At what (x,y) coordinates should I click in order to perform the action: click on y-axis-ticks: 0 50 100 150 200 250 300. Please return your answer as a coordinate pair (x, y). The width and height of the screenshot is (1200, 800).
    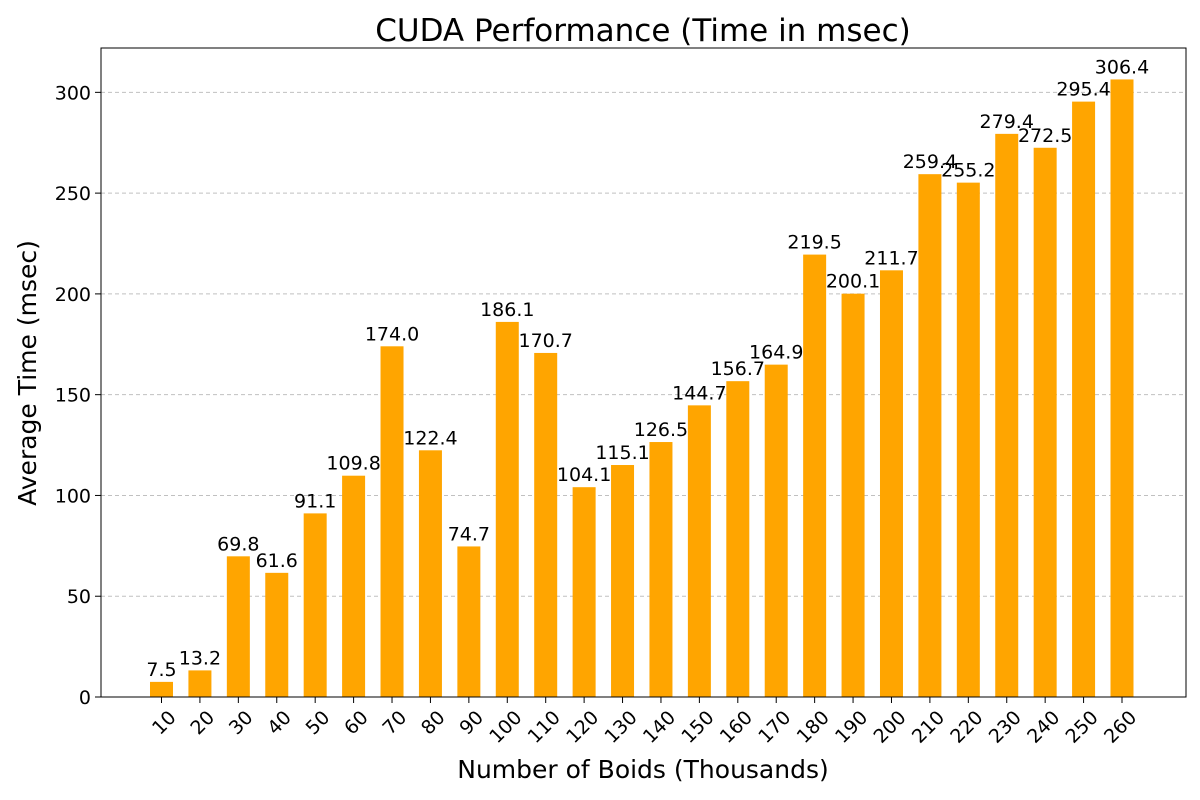
    Looking at the image, I should click on (78, 395).